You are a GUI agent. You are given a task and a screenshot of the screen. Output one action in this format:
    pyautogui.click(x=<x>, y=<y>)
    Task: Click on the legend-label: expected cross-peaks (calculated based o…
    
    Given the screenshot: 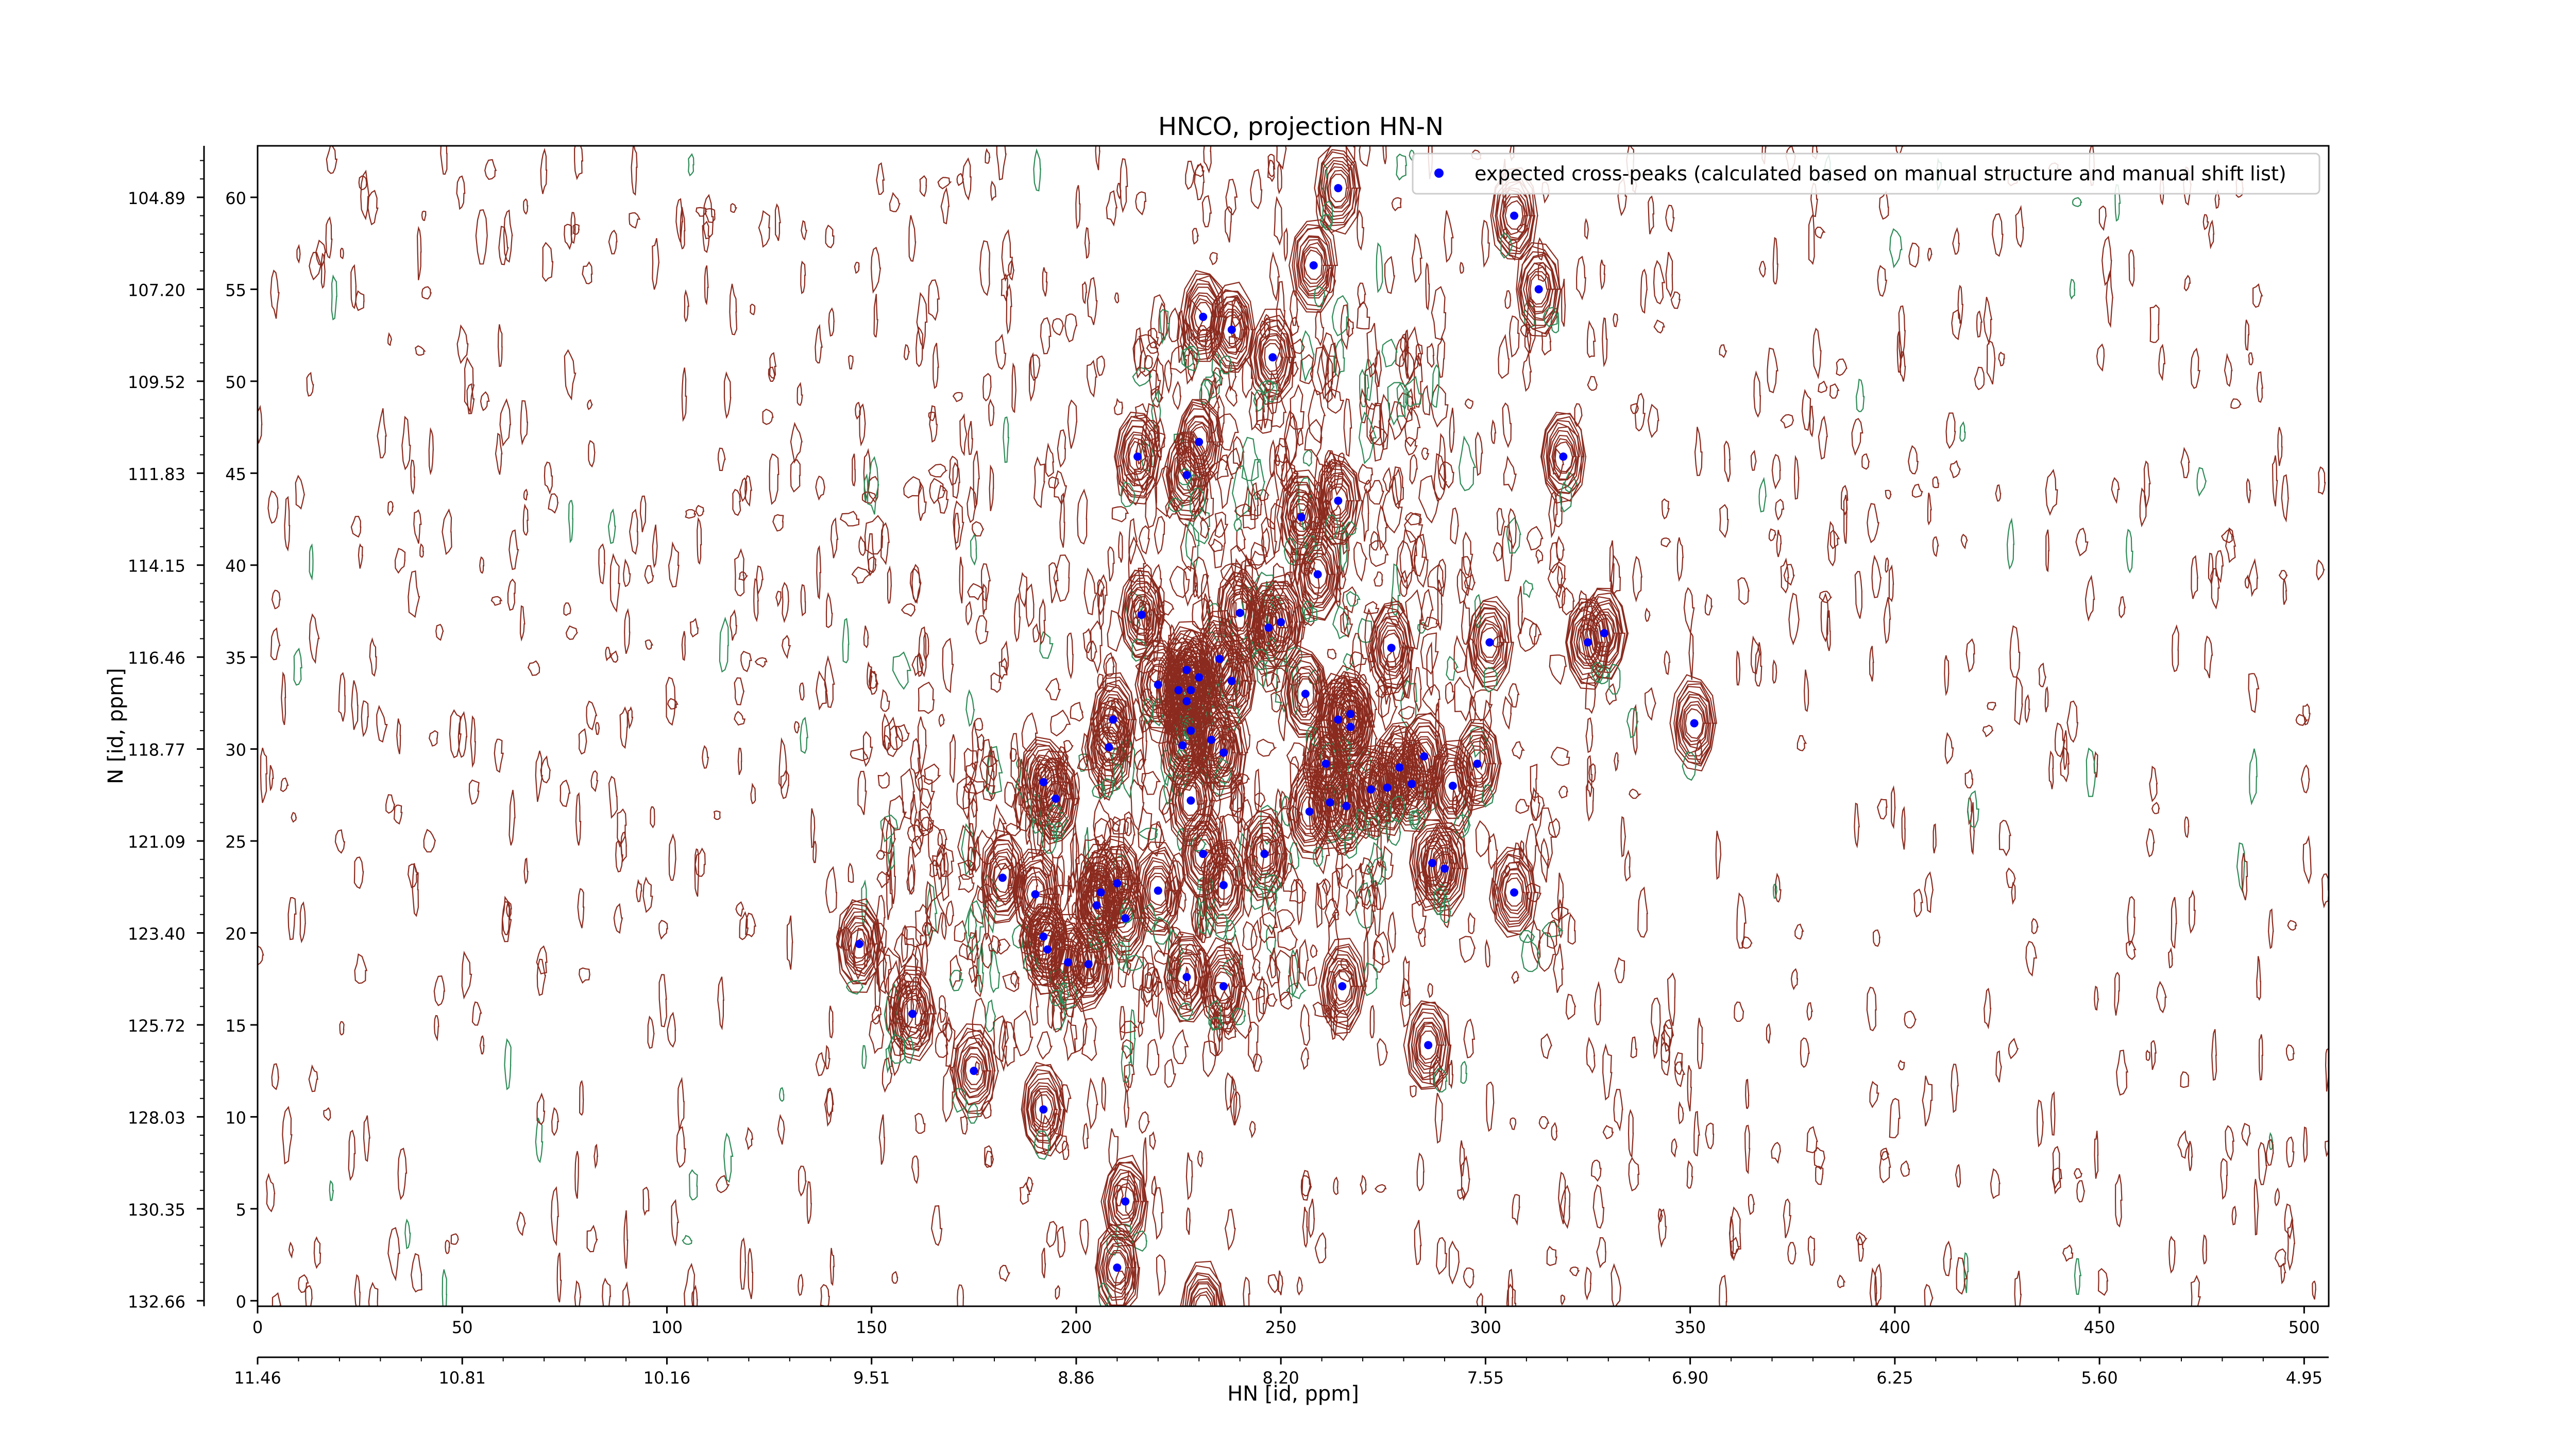 What is the action you would take?
    pyautogui.click(x=1880, y=173)
    